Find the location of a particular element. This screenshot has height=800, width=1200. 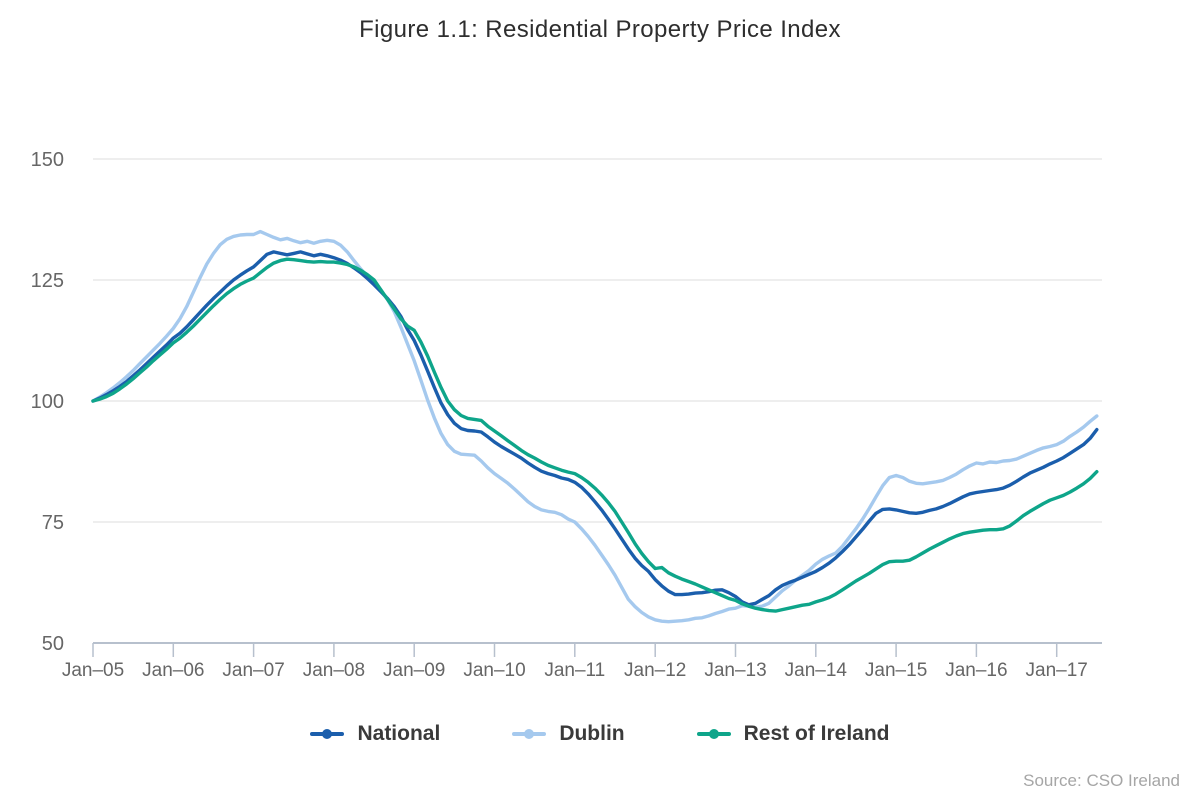

chart-legend: National Dublin Rest of Ireland is located at coordinates (600, 734).